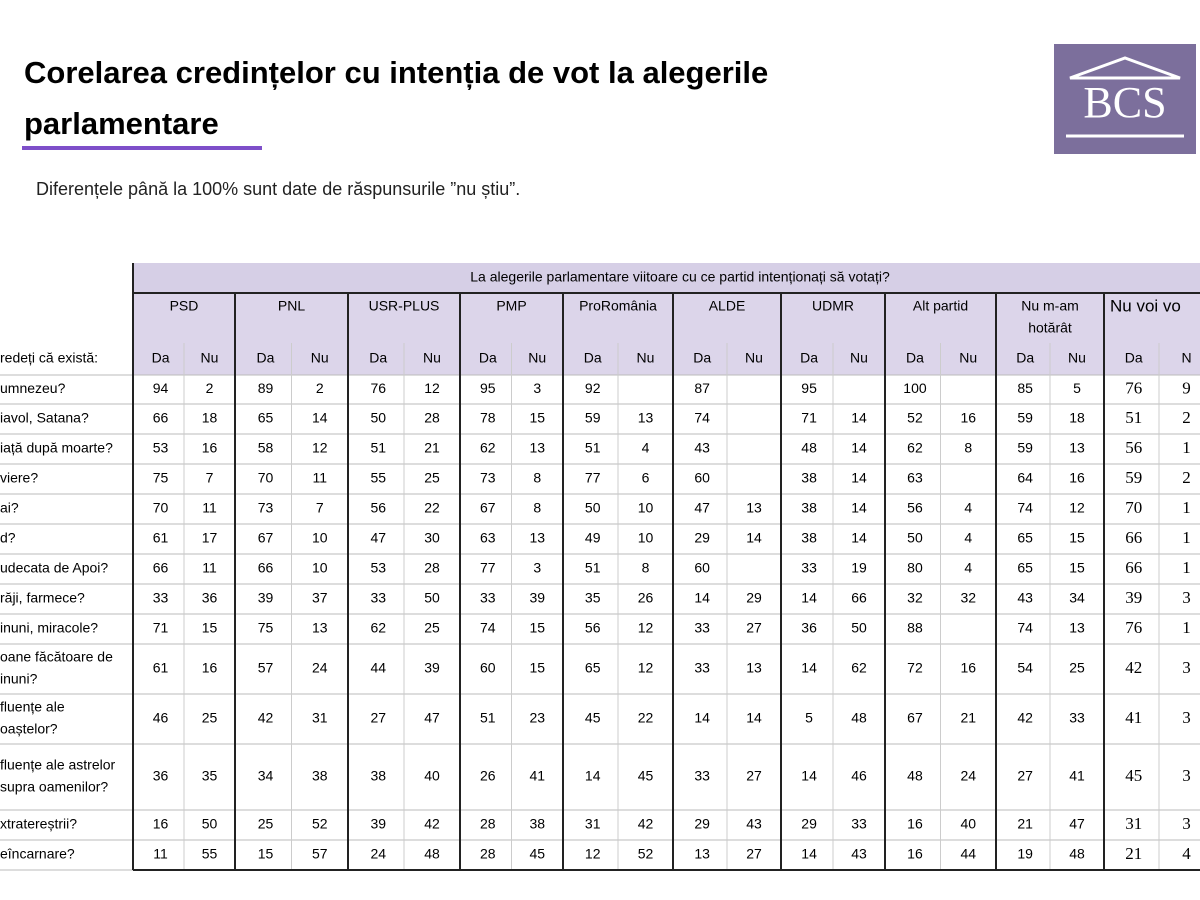  Describe the element at coordinates (968, 568) in the screenshot. I see `cell: 4` at that location.